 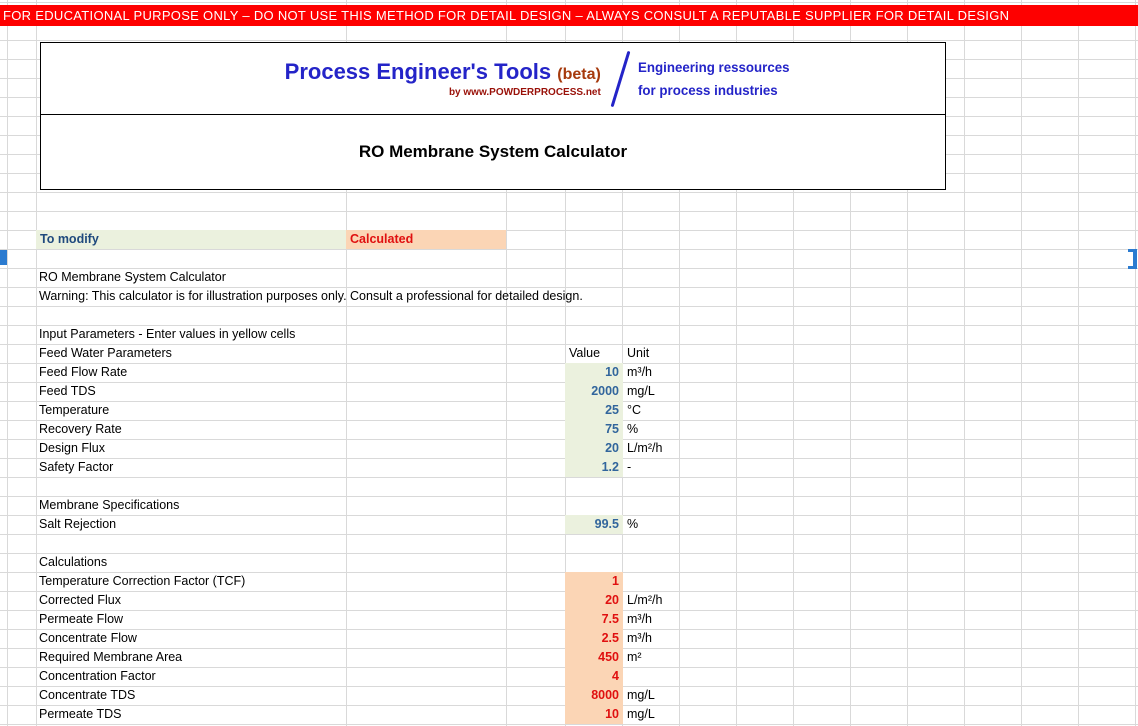 What do you see at coordinates (80, 600) in the screenshot?
I see `row-label: Corrected Flux` at bounding box center [80, 600].